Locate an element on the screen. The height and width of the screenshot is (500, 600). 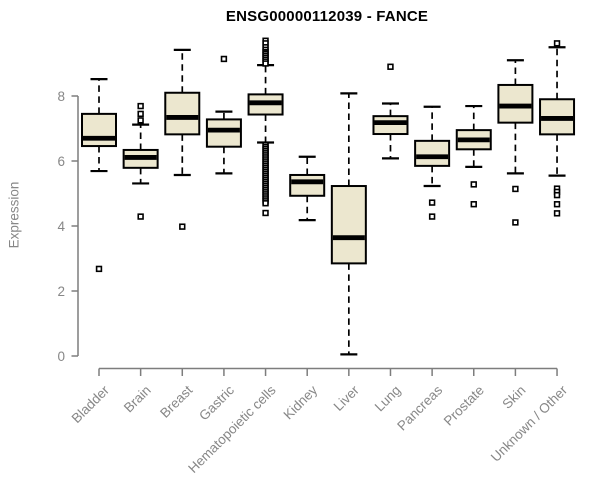
y-tick-label: 6 is located at coordinates (61, 161).